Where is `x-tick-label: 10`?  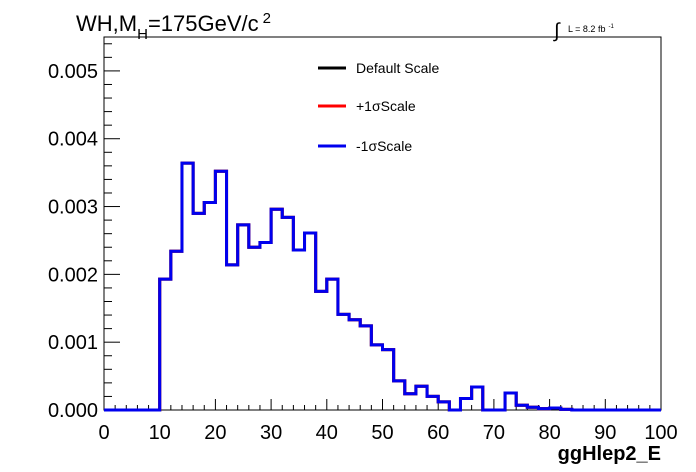
x-tick-label: 10 is located at coordinates (160, 433).